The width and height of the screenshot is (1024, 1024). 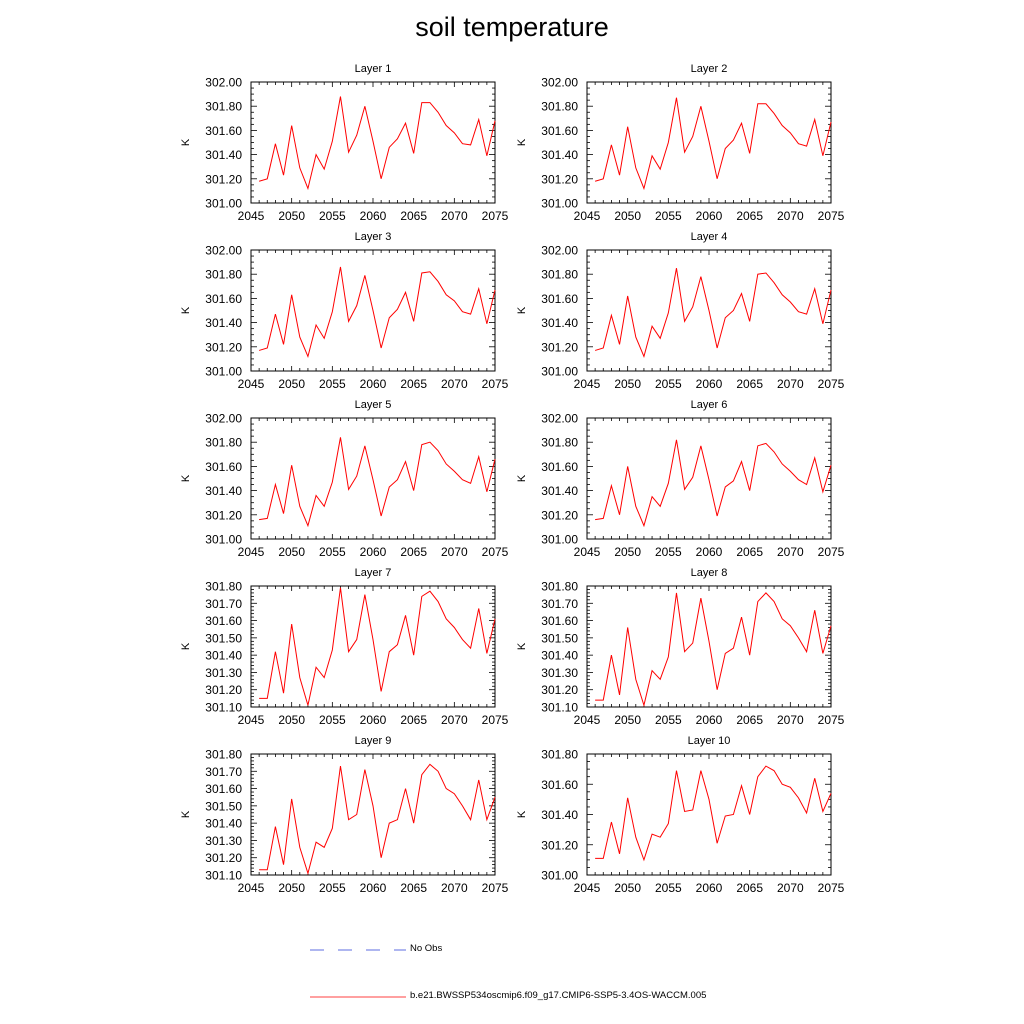 I want to click on panel-title: Layer 10, so click(x=709, y=741).